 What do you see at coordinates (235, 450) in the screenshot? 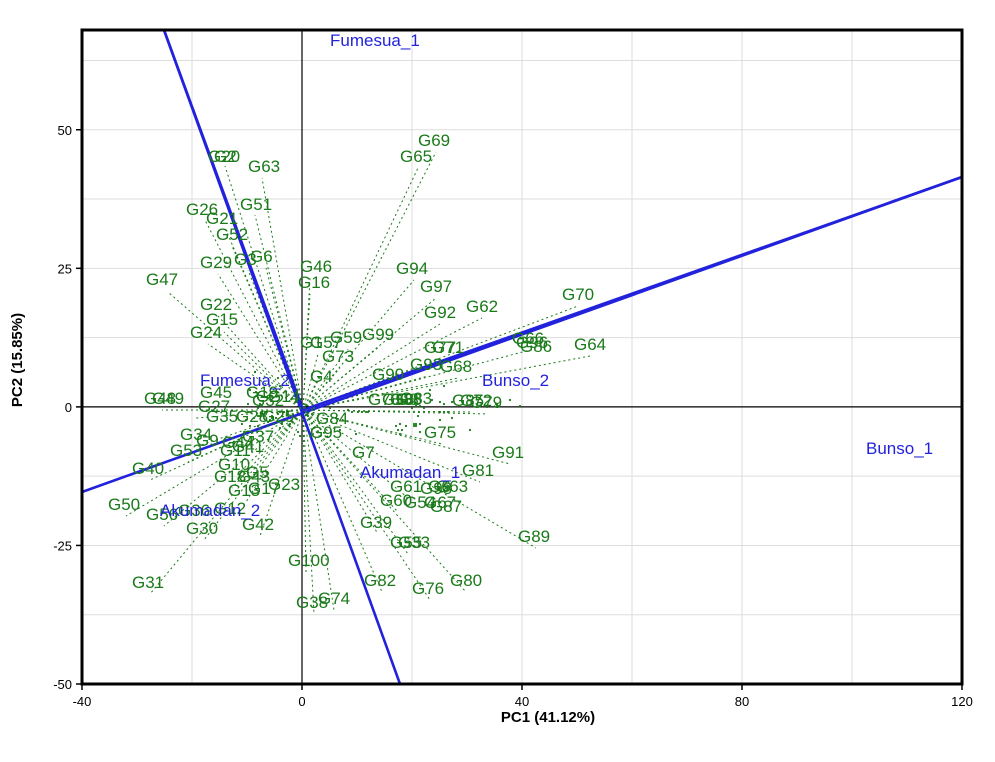
I see `genotype-label: G11` at bounding box center [235, 450].